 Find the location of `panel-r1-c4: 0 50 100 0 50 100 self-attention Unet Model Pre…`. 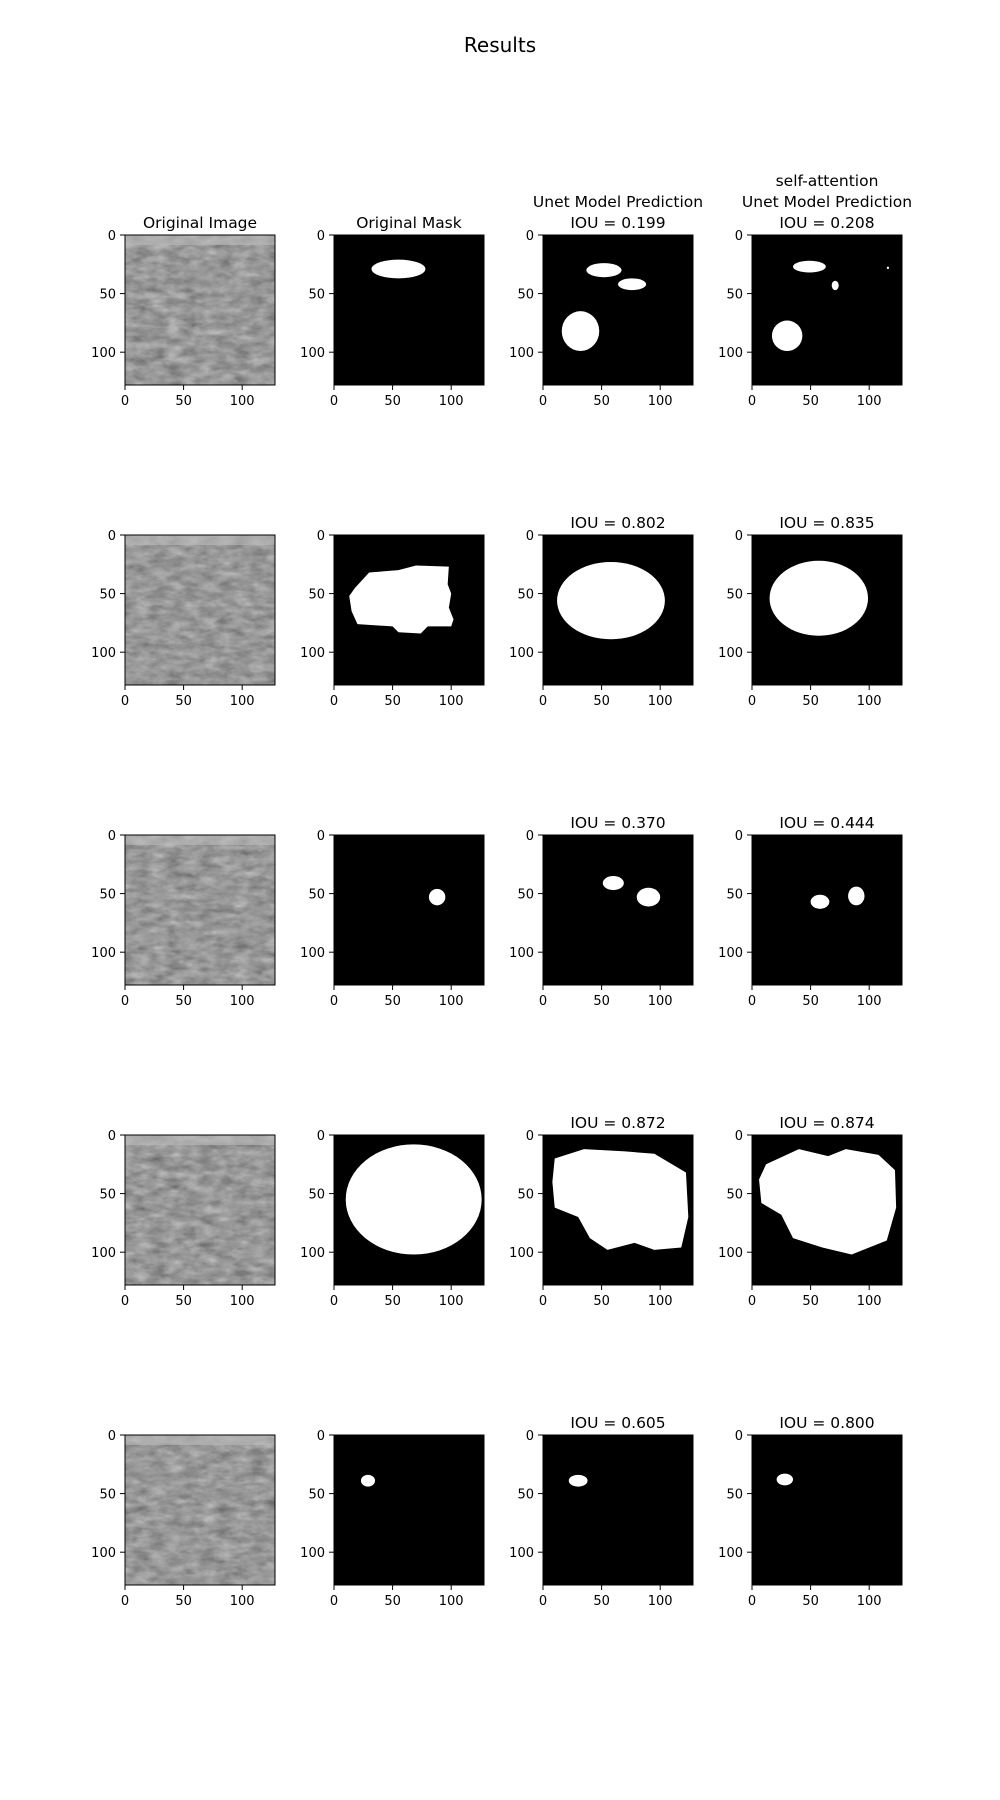

panel-r1-c4: 0 50 100 0 50 100 self-attention Unet Model Pre… is located at coordinates (815, 290).